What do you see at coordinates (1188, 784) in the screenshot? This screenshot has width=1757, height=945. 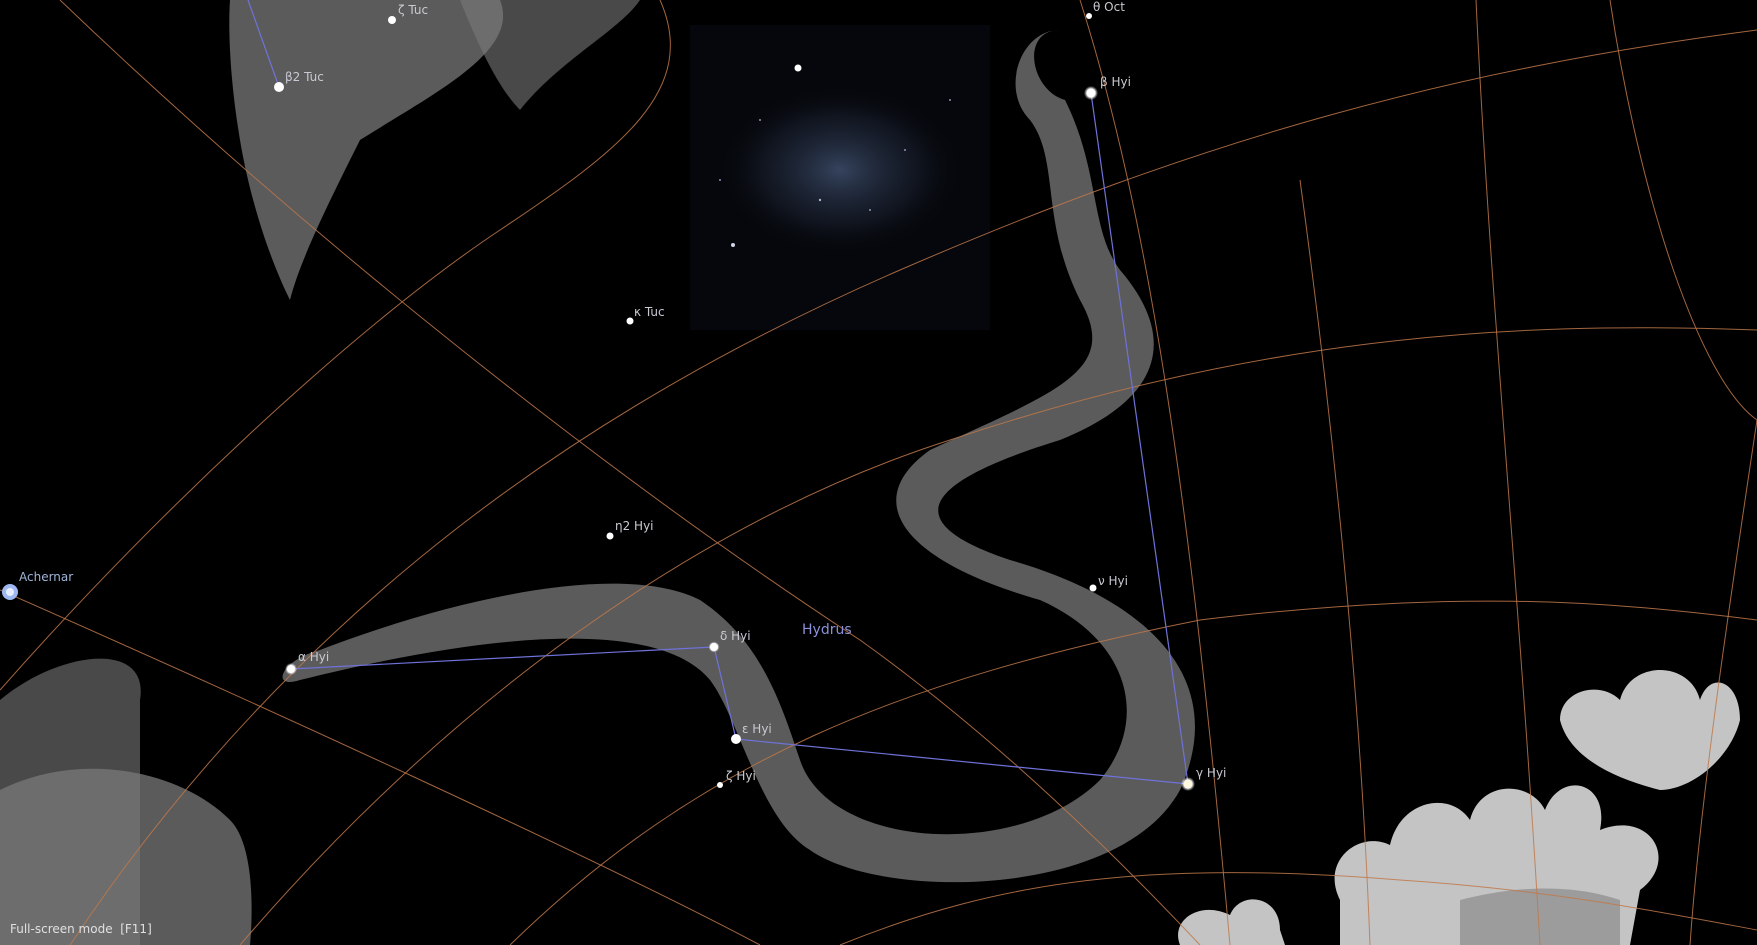 I see `star-gamma-hyi-core` at bounding box center [1188, 784].